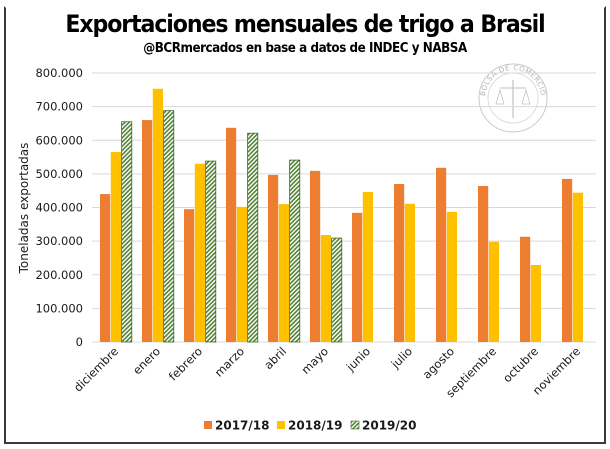 The width and height of the screenshot is (610, 449). Describe the element at coordinates (231, 234) in the screenshot. I see `bar-2017-18-marzo` at that location.